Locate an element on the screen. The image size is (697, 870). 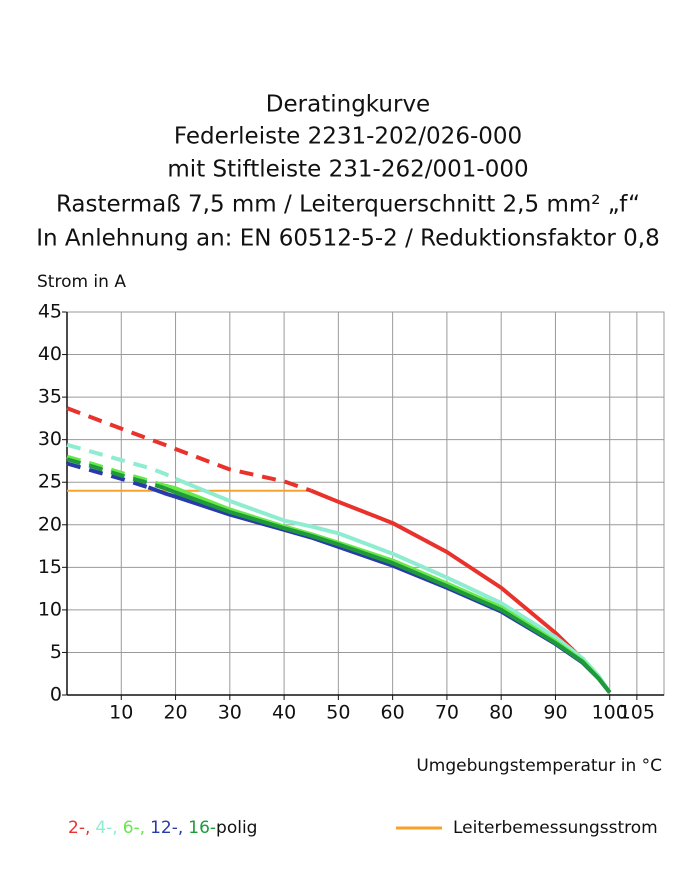
x-tick-label: 10 is located at coordinates (121, 713).